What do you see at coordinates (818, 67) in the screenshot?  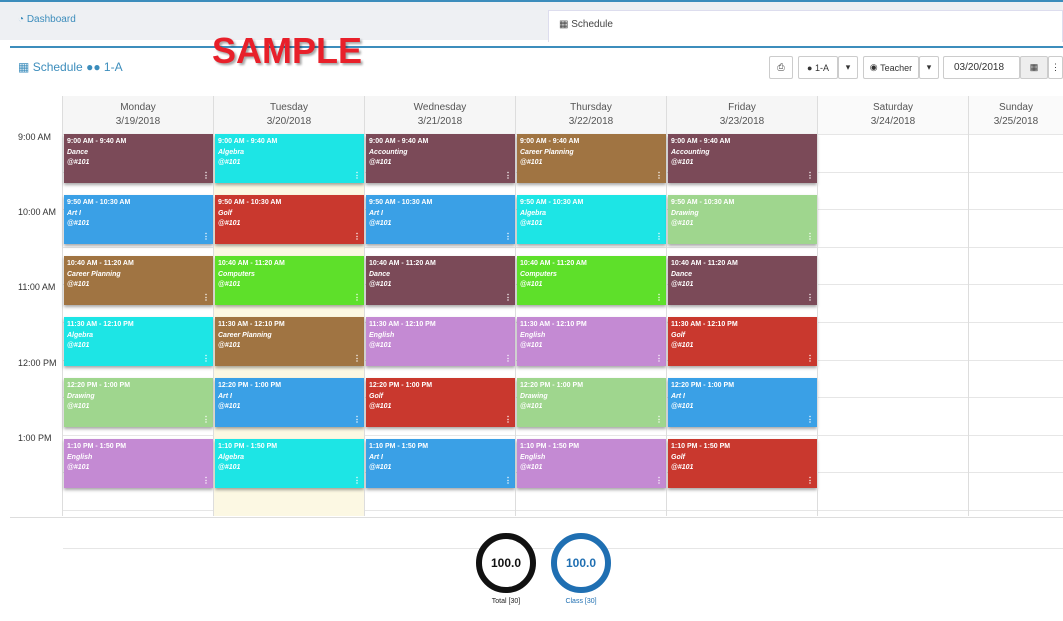 I see `class-select-button: ● 1-A` at bounding box center [818, 67].